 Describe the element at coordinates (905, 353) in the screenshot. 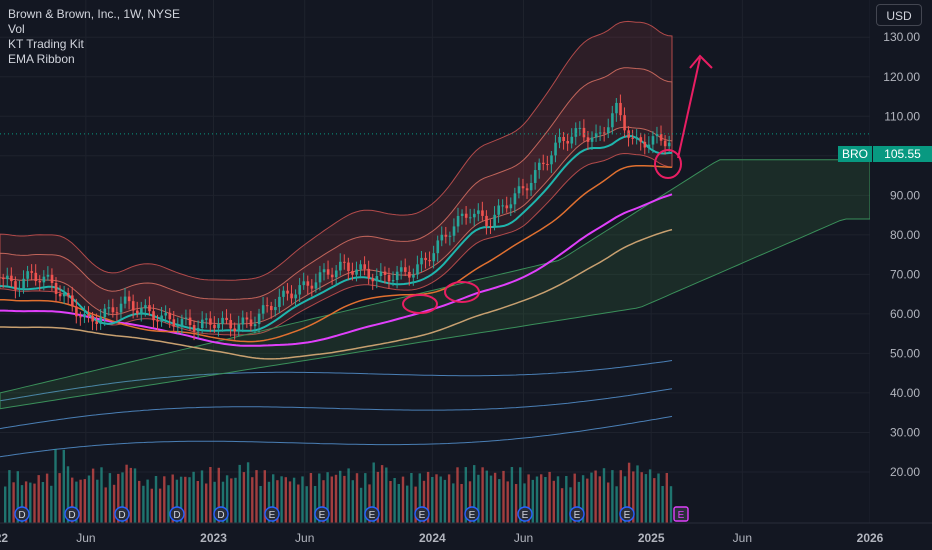

I see `price-tick-label: 50.00` at that location.